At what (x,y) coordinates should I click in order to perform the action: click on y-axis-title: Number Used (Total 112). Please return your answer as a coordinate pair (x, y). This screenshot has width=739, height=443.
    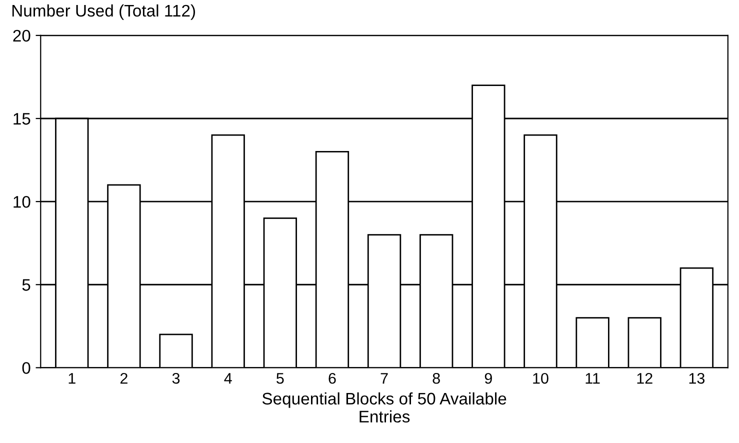
    Looking at the image, I should click on (104, 12).